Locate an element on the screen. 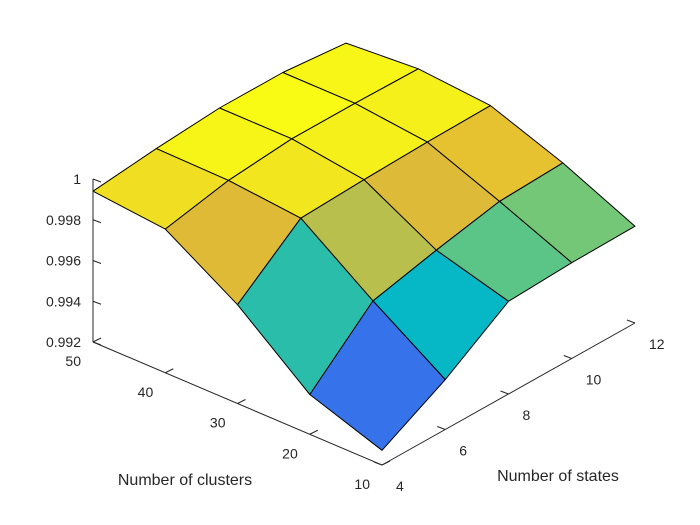 This screenshot has height=525, width=700. y-tick-label-4: 50 is located at coordinates (73, 361).